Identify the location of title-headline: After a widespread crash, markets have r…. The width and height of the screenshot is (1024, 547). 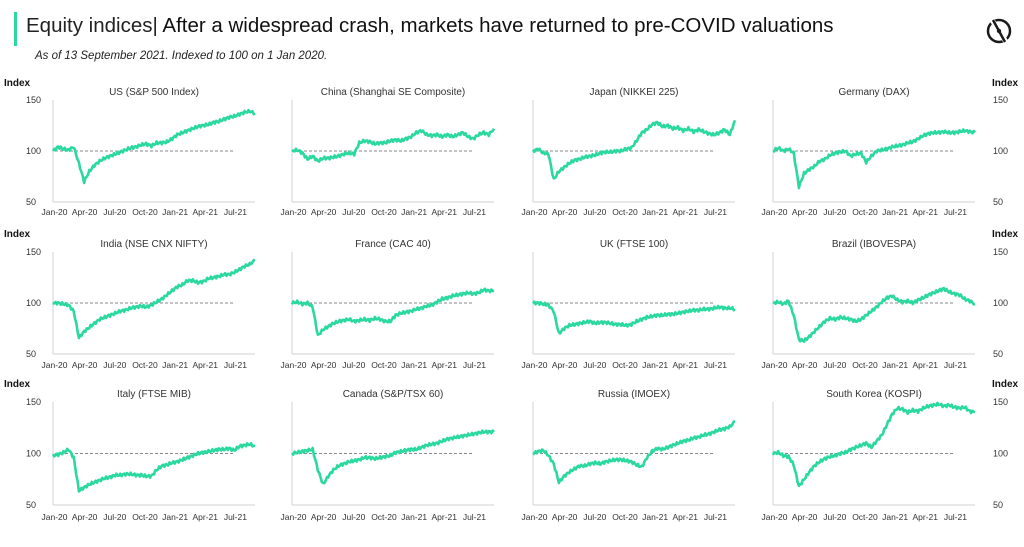
(498, 25).